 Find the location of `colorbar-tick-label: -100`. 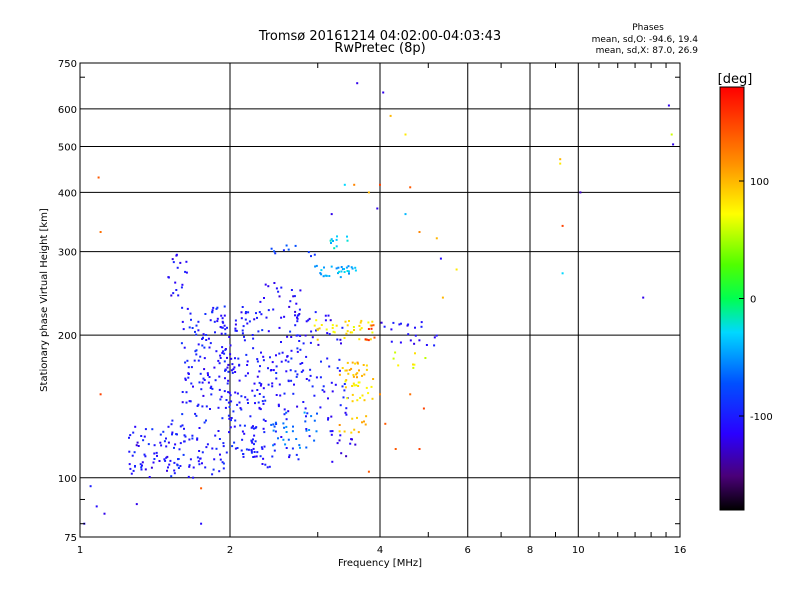

colorbar-tick-label: -100 is located at coordinates (761, 417).